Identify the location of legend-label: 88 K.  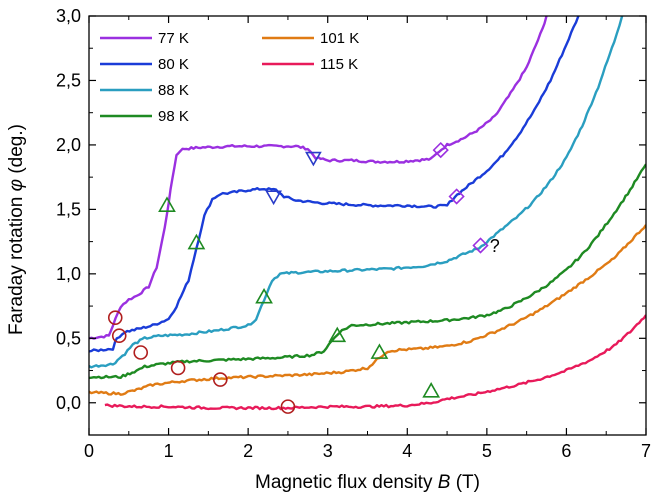
(173, 90).